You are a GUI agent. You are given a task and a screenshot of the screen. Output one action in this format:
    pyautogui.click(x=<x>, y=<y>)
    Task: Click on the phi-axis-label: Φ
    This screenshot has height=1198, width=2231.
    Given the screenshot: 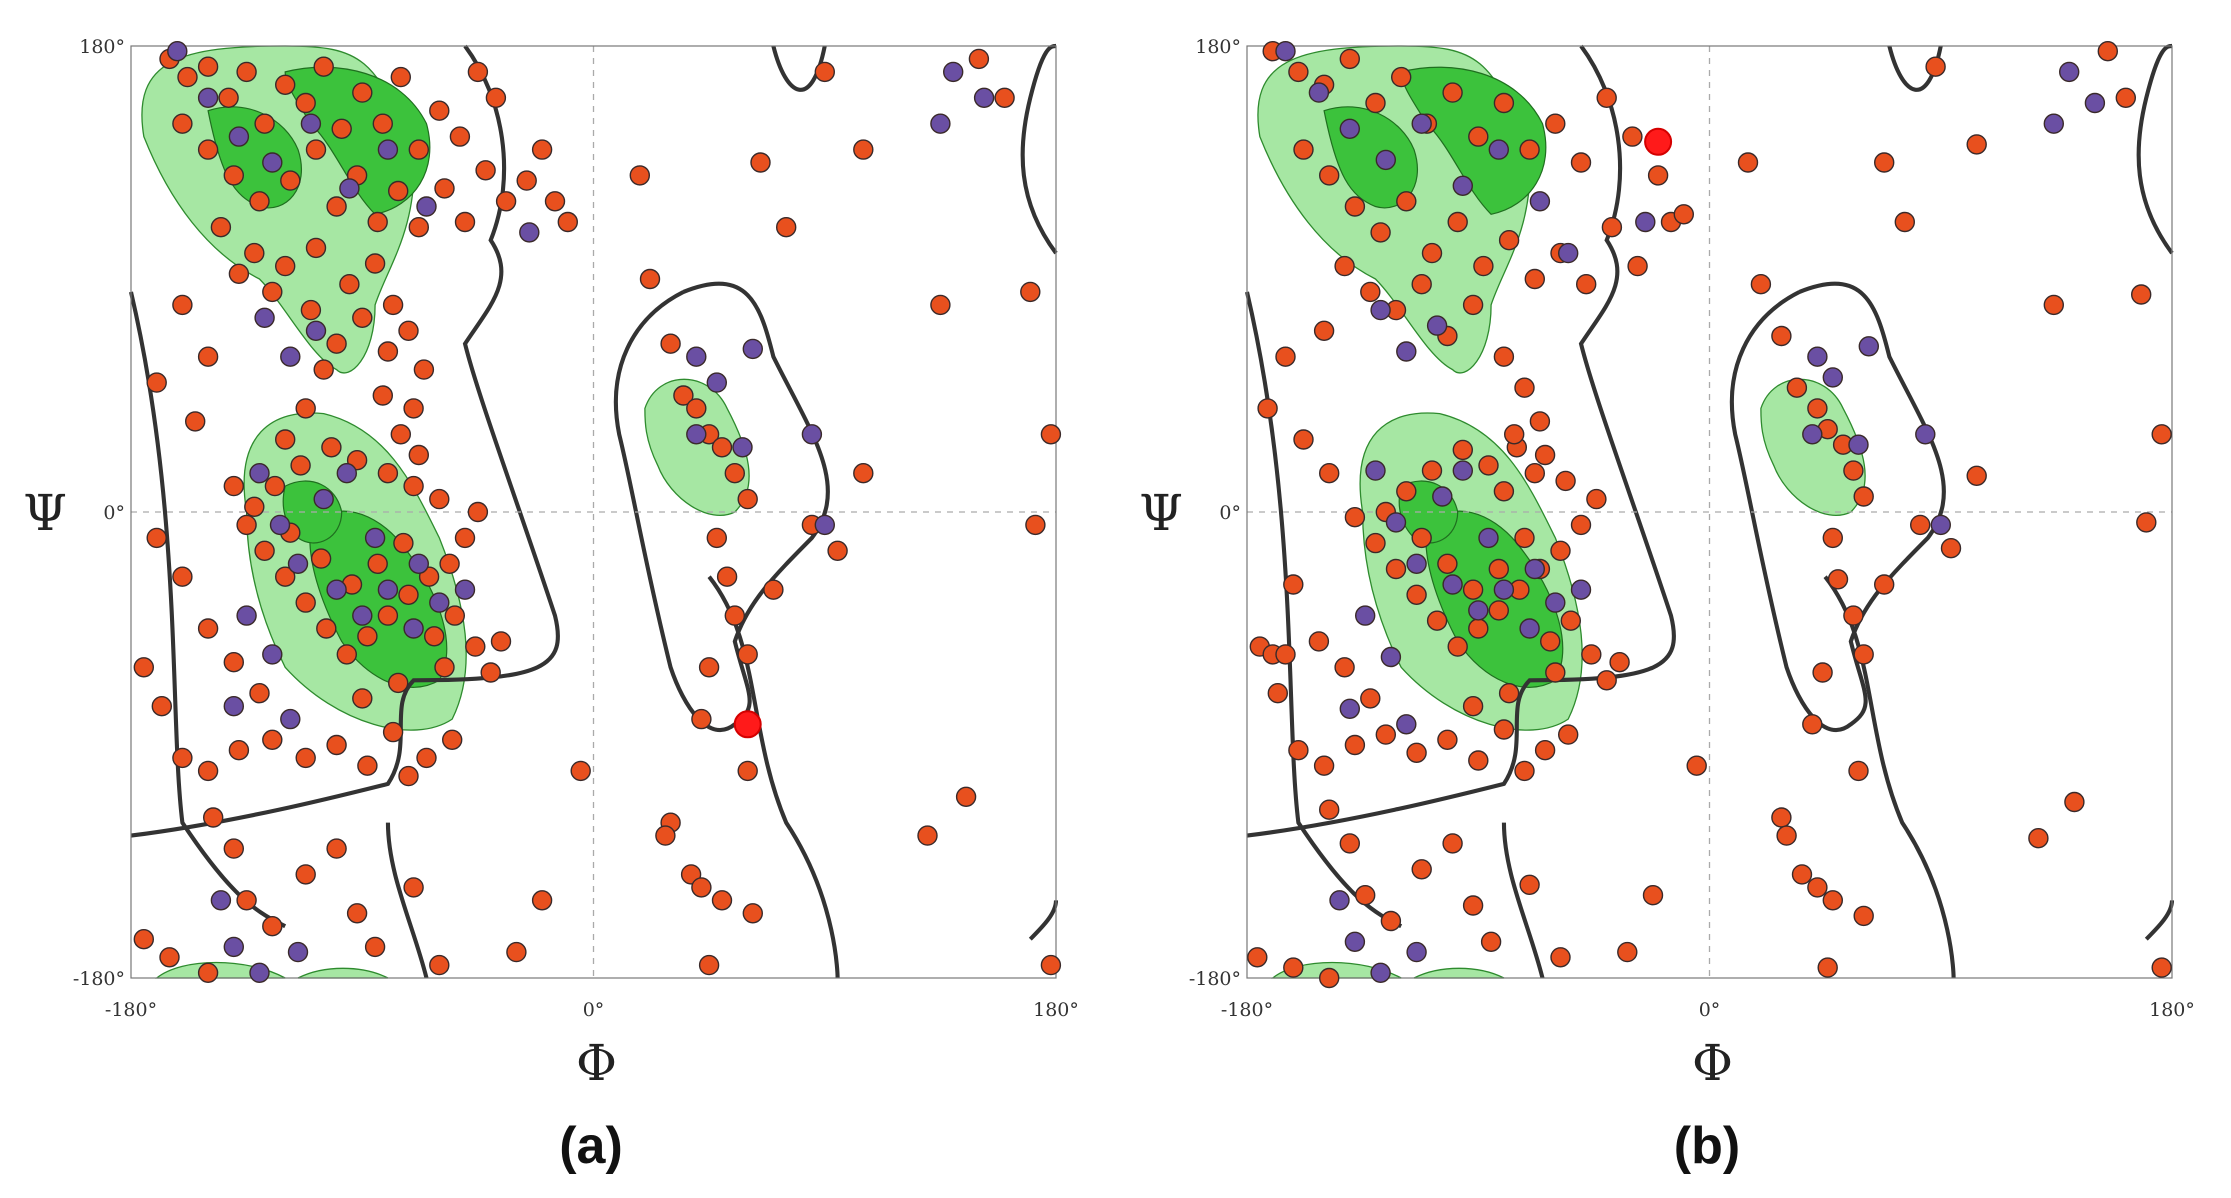 What is the action you would take?
    pyautogui.click(x=1712, y=1063)
    